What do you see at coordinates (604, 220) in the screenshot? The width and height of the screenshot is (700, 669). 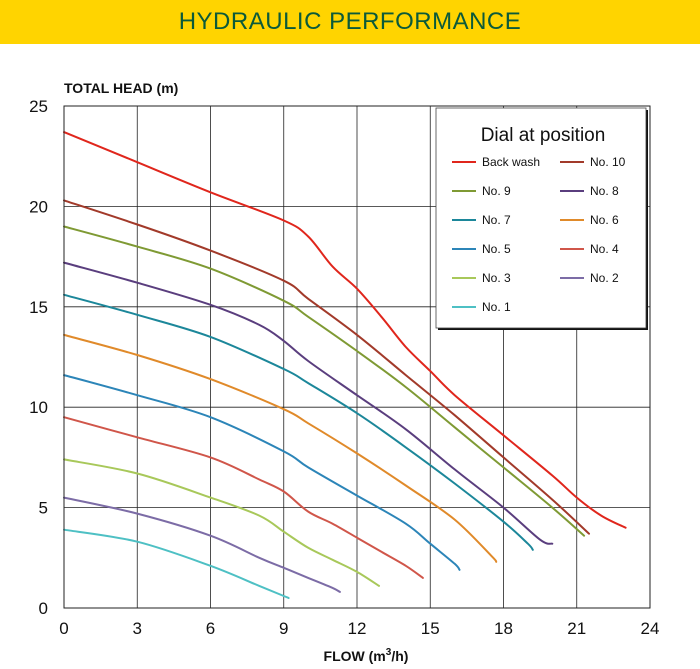 I see `legend-label-no-6: No. 6` at bounding box center [604, 220].